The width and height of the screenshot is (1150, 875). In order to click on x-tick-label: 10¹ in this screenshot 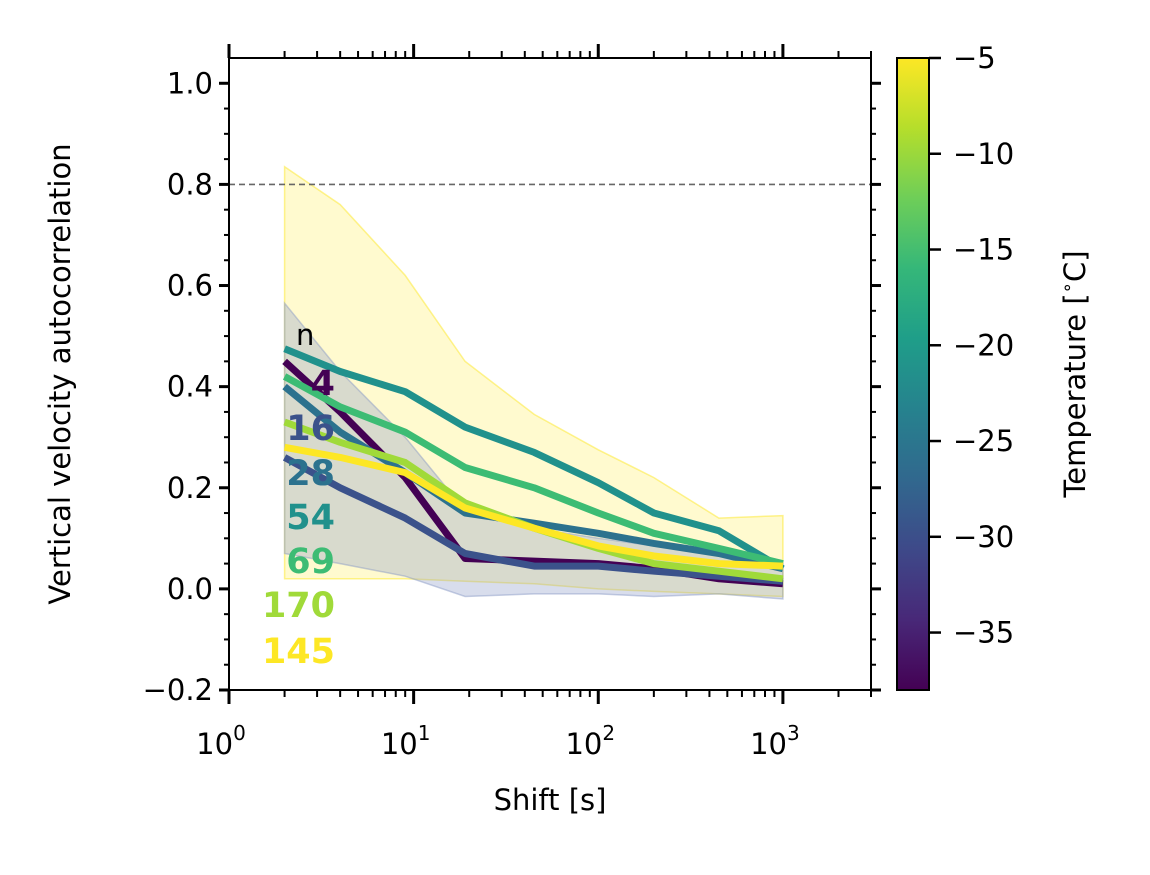, I will do `click(406, 741)`.